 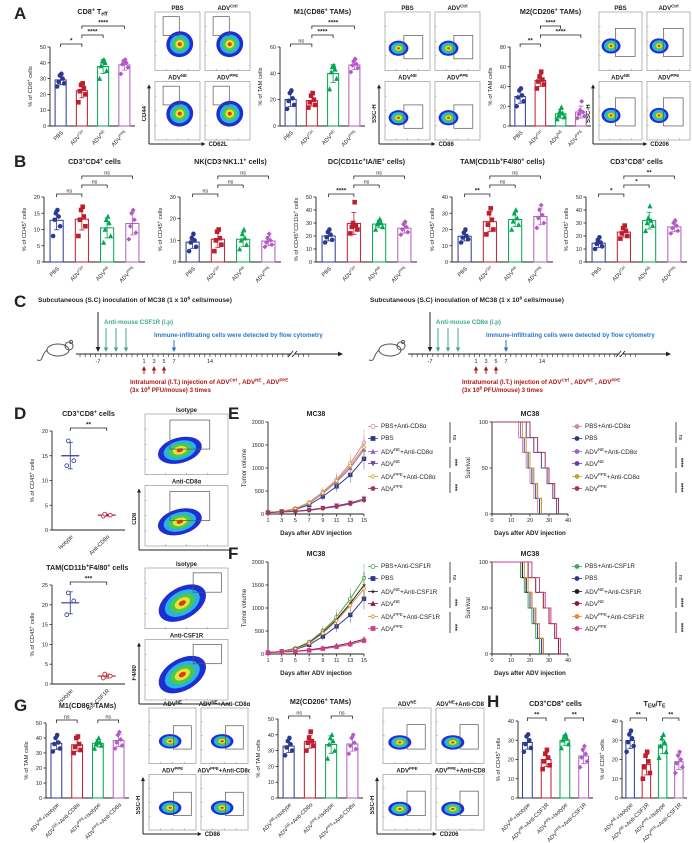 What do you see at coordinates (227, 8) in the screenshot?
I see `svg-text: ADVCtrl` at bounding box center [227, 8].